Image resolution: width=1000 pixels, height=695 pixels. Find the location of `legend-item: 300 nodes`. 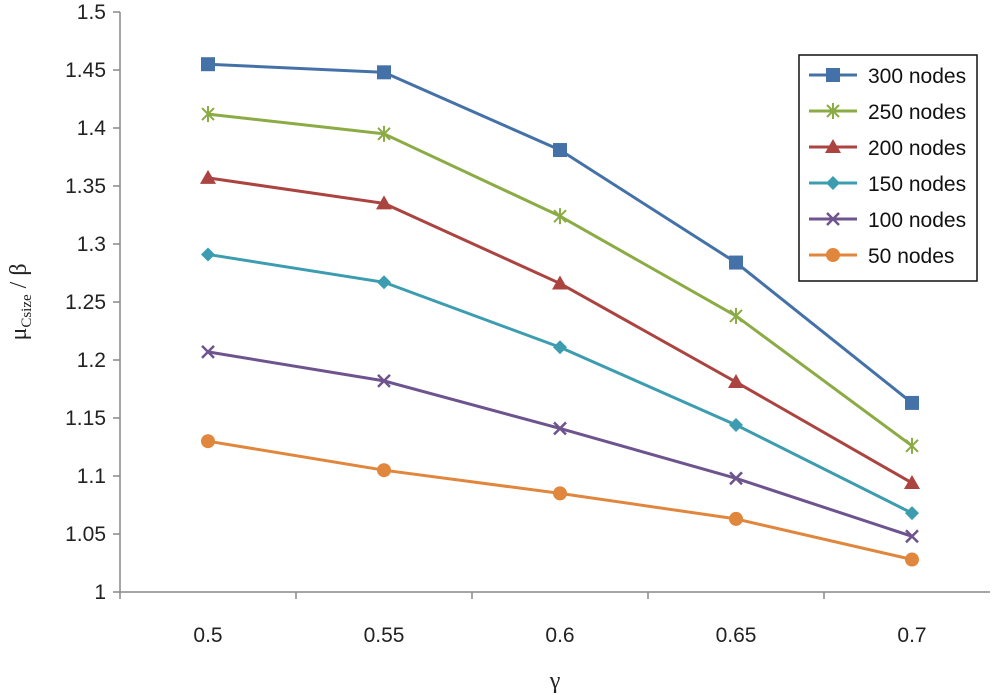

legend-item: 300 nodes is located at coordinates (887, 76).